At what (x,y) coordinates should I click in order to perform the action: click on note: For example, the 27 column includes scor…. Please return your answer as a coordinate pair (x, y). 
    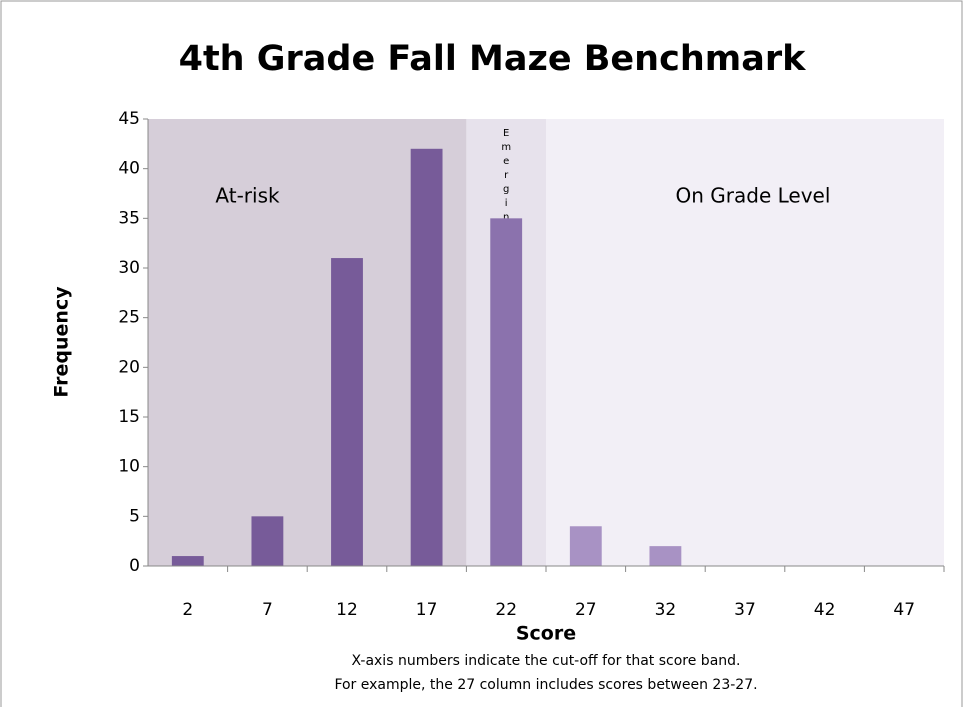
    Looking at the image, I should click on (545, 685).